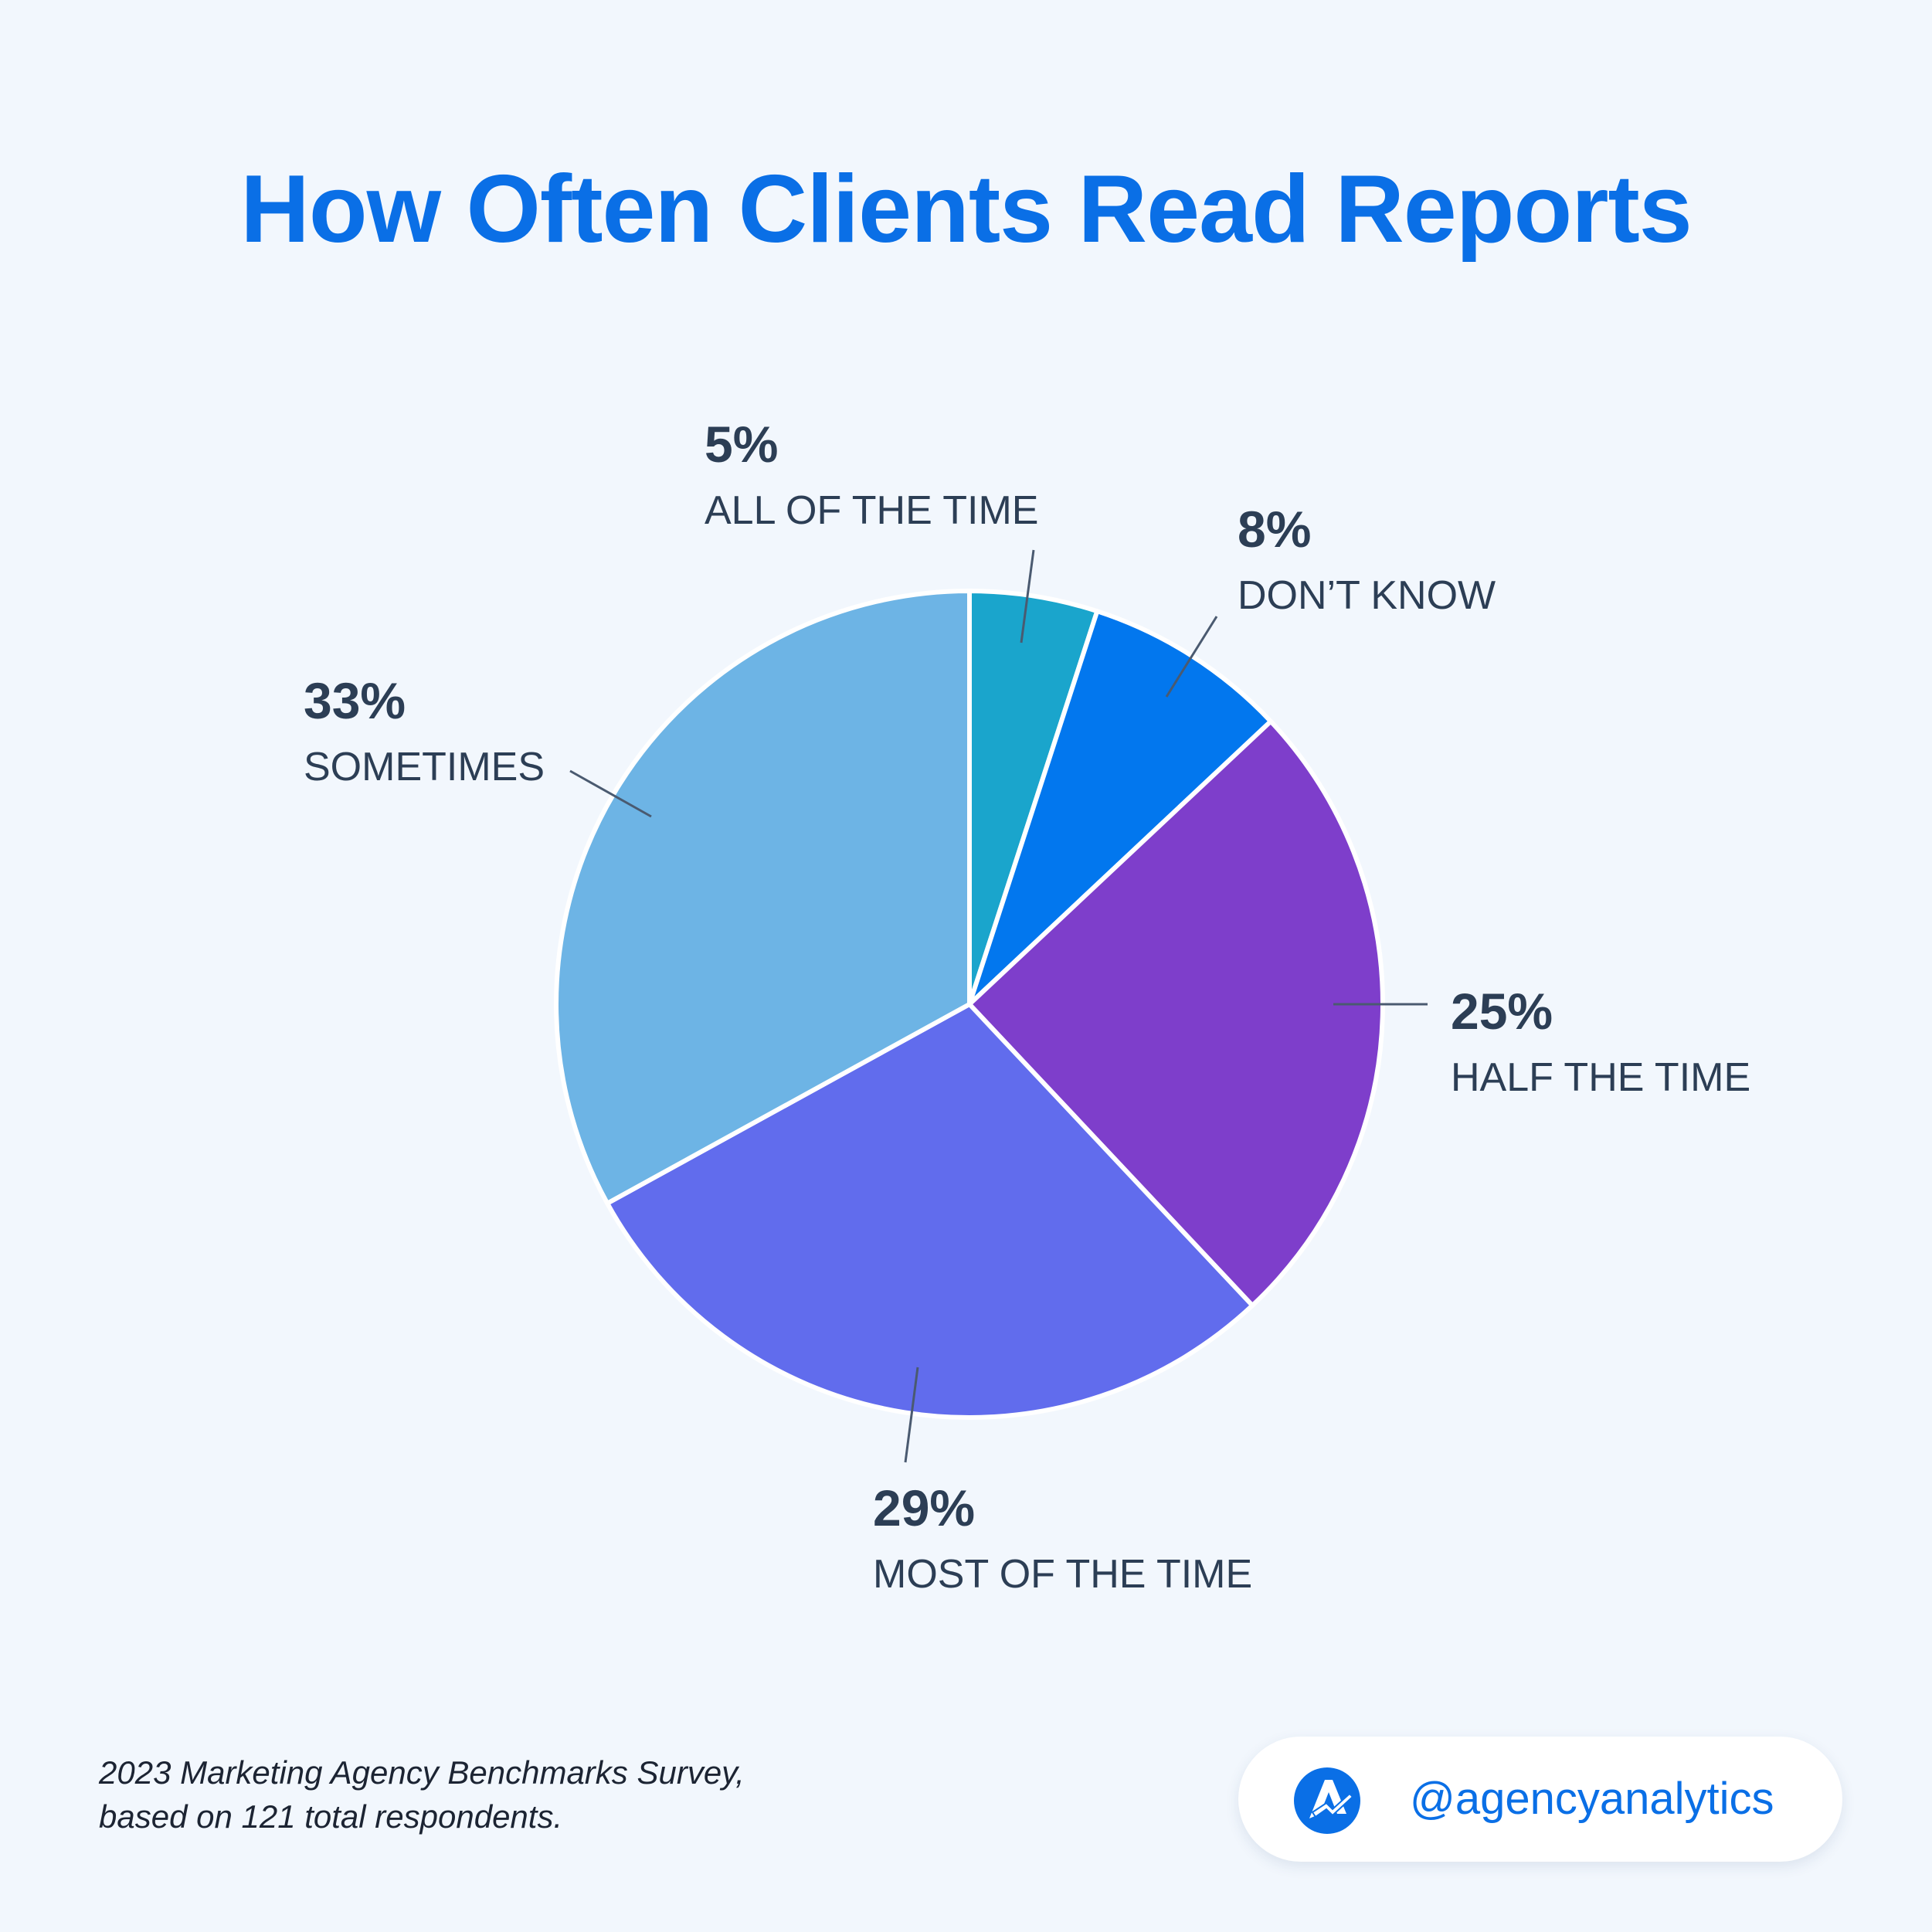 The height and width of the screenshot is (1932, 1932). Describe the element at coordinates (1327, 1801) in the screenshot. I see `agencyanalytics-logo-icon` at that location.